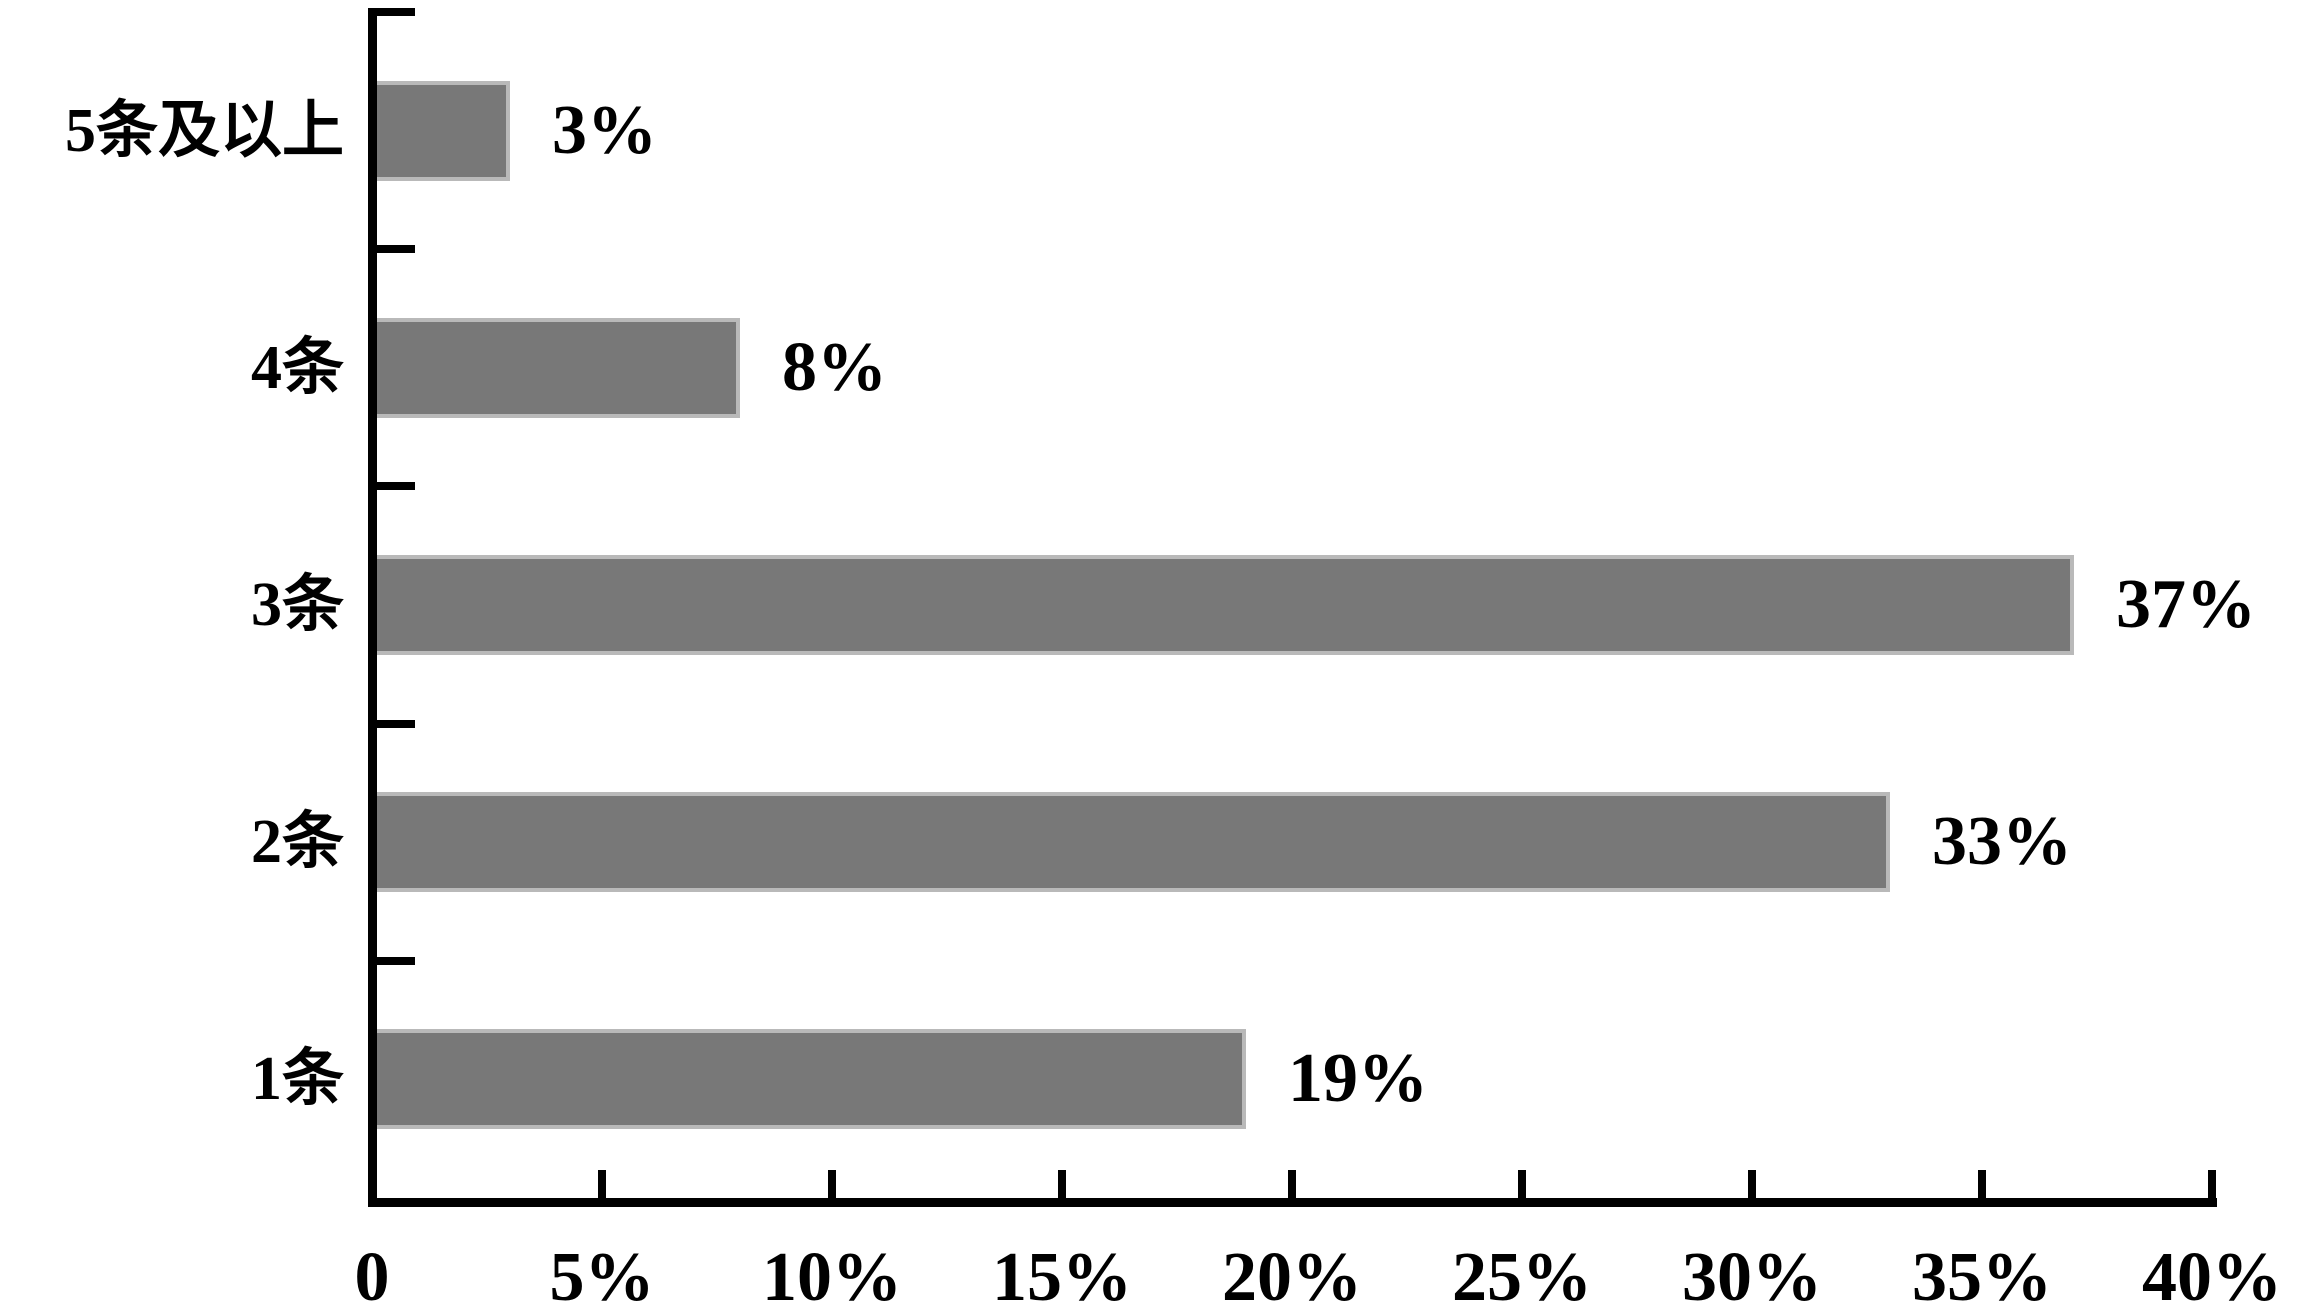 Image resolution: width=2324 pixels, height=1311 pixels. What do you see at coordinates (1522, 1275) in the screenshot?
I see `x-tick-label: 25%` at bounding box center [1522, 1275].